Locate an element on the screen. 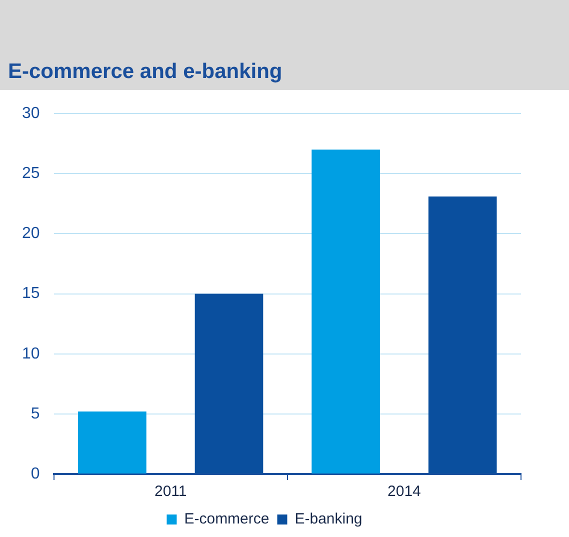 Image resolution: width=569 pixels, height=537 pixels. x-tick-label: 2014 is located at coordinates (404, 491).